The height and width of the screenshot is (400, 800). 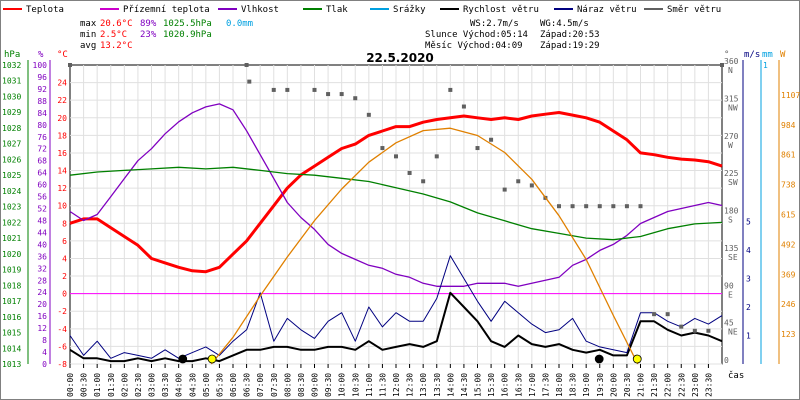 I want to click on hum-tick-label: 12, so click(x=42, y=328).